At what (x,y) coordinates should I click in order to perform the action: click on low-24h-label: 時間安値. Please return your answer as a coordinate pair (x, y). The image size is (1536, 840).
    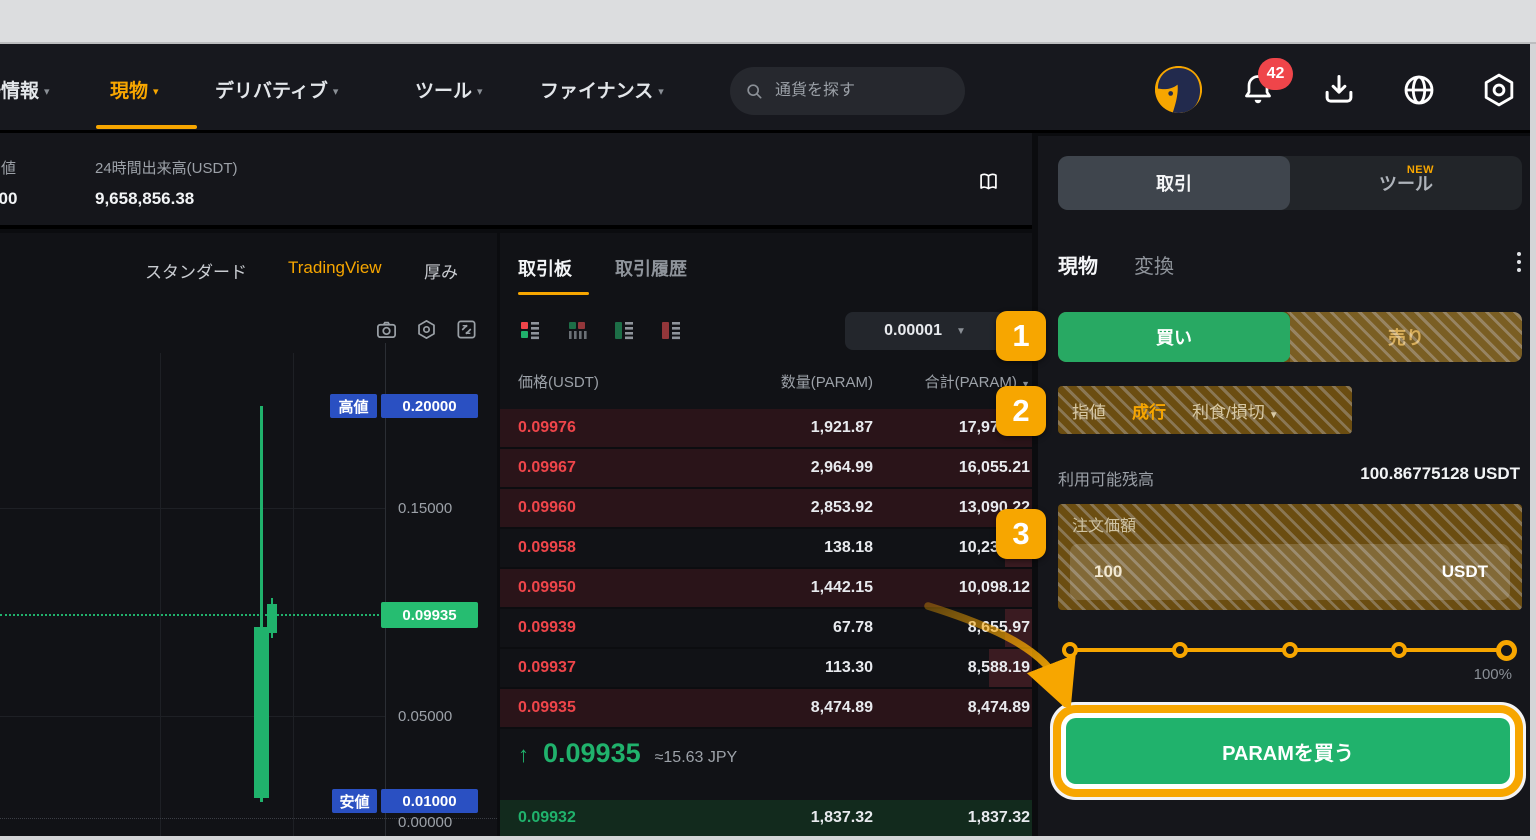
    Looking at the image, I should click on (8, 168).